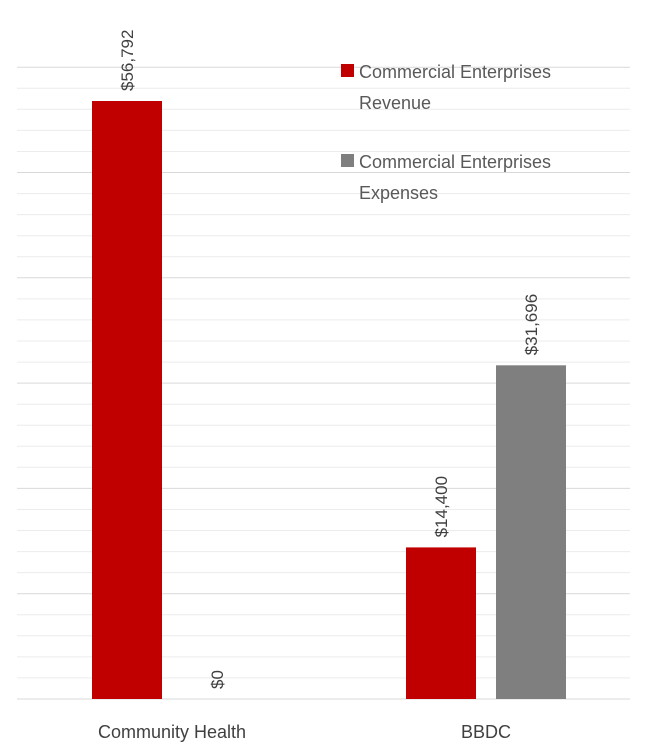  What do you see at coordinates (531, 532) in the screenshot?
I see `bar-bbdc-expenses` at bounding box center [531, 532].